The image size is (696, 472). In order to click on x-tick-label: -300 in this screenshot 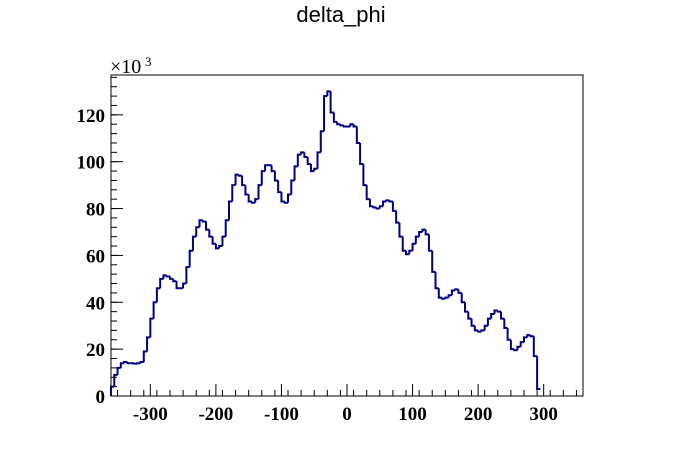, I will do `click(150, 414)`.